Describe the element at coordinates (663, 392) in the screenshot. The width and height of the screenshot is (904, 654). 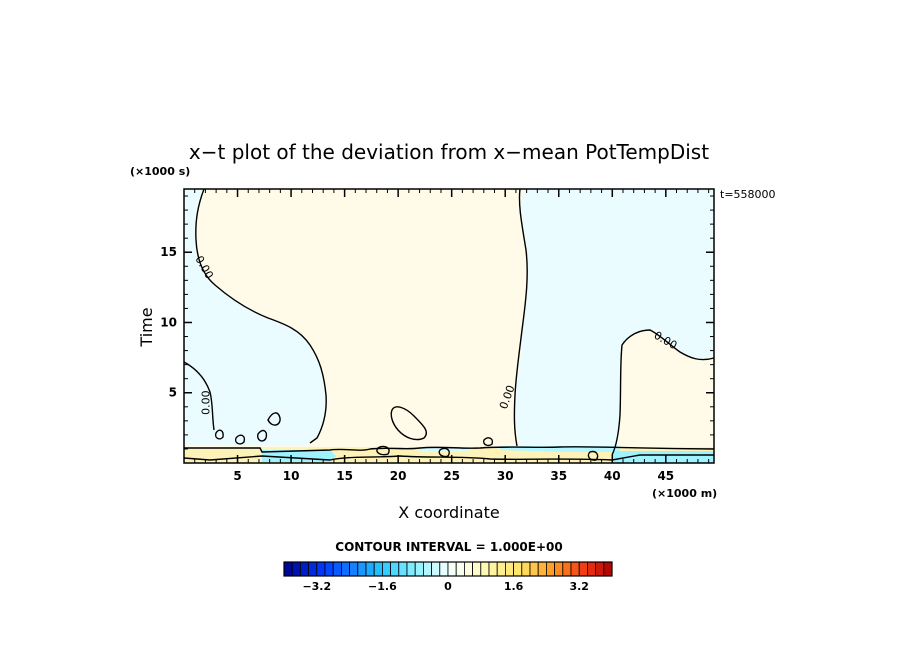
I see `contour-zero-right-bump` at that location.